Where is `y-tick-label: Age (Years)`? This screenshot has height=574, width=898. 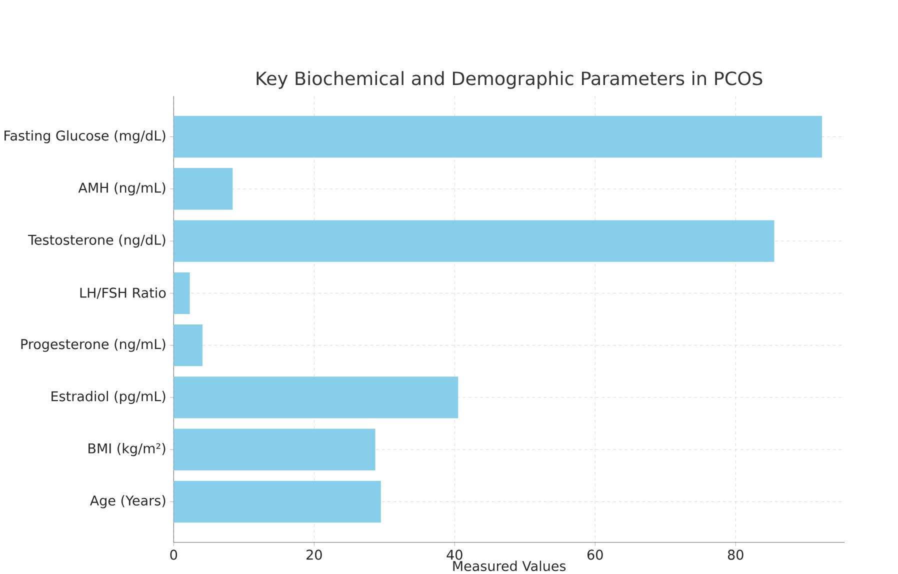 y-tick-label: Age (Years) is located at coordinates (128, 501).